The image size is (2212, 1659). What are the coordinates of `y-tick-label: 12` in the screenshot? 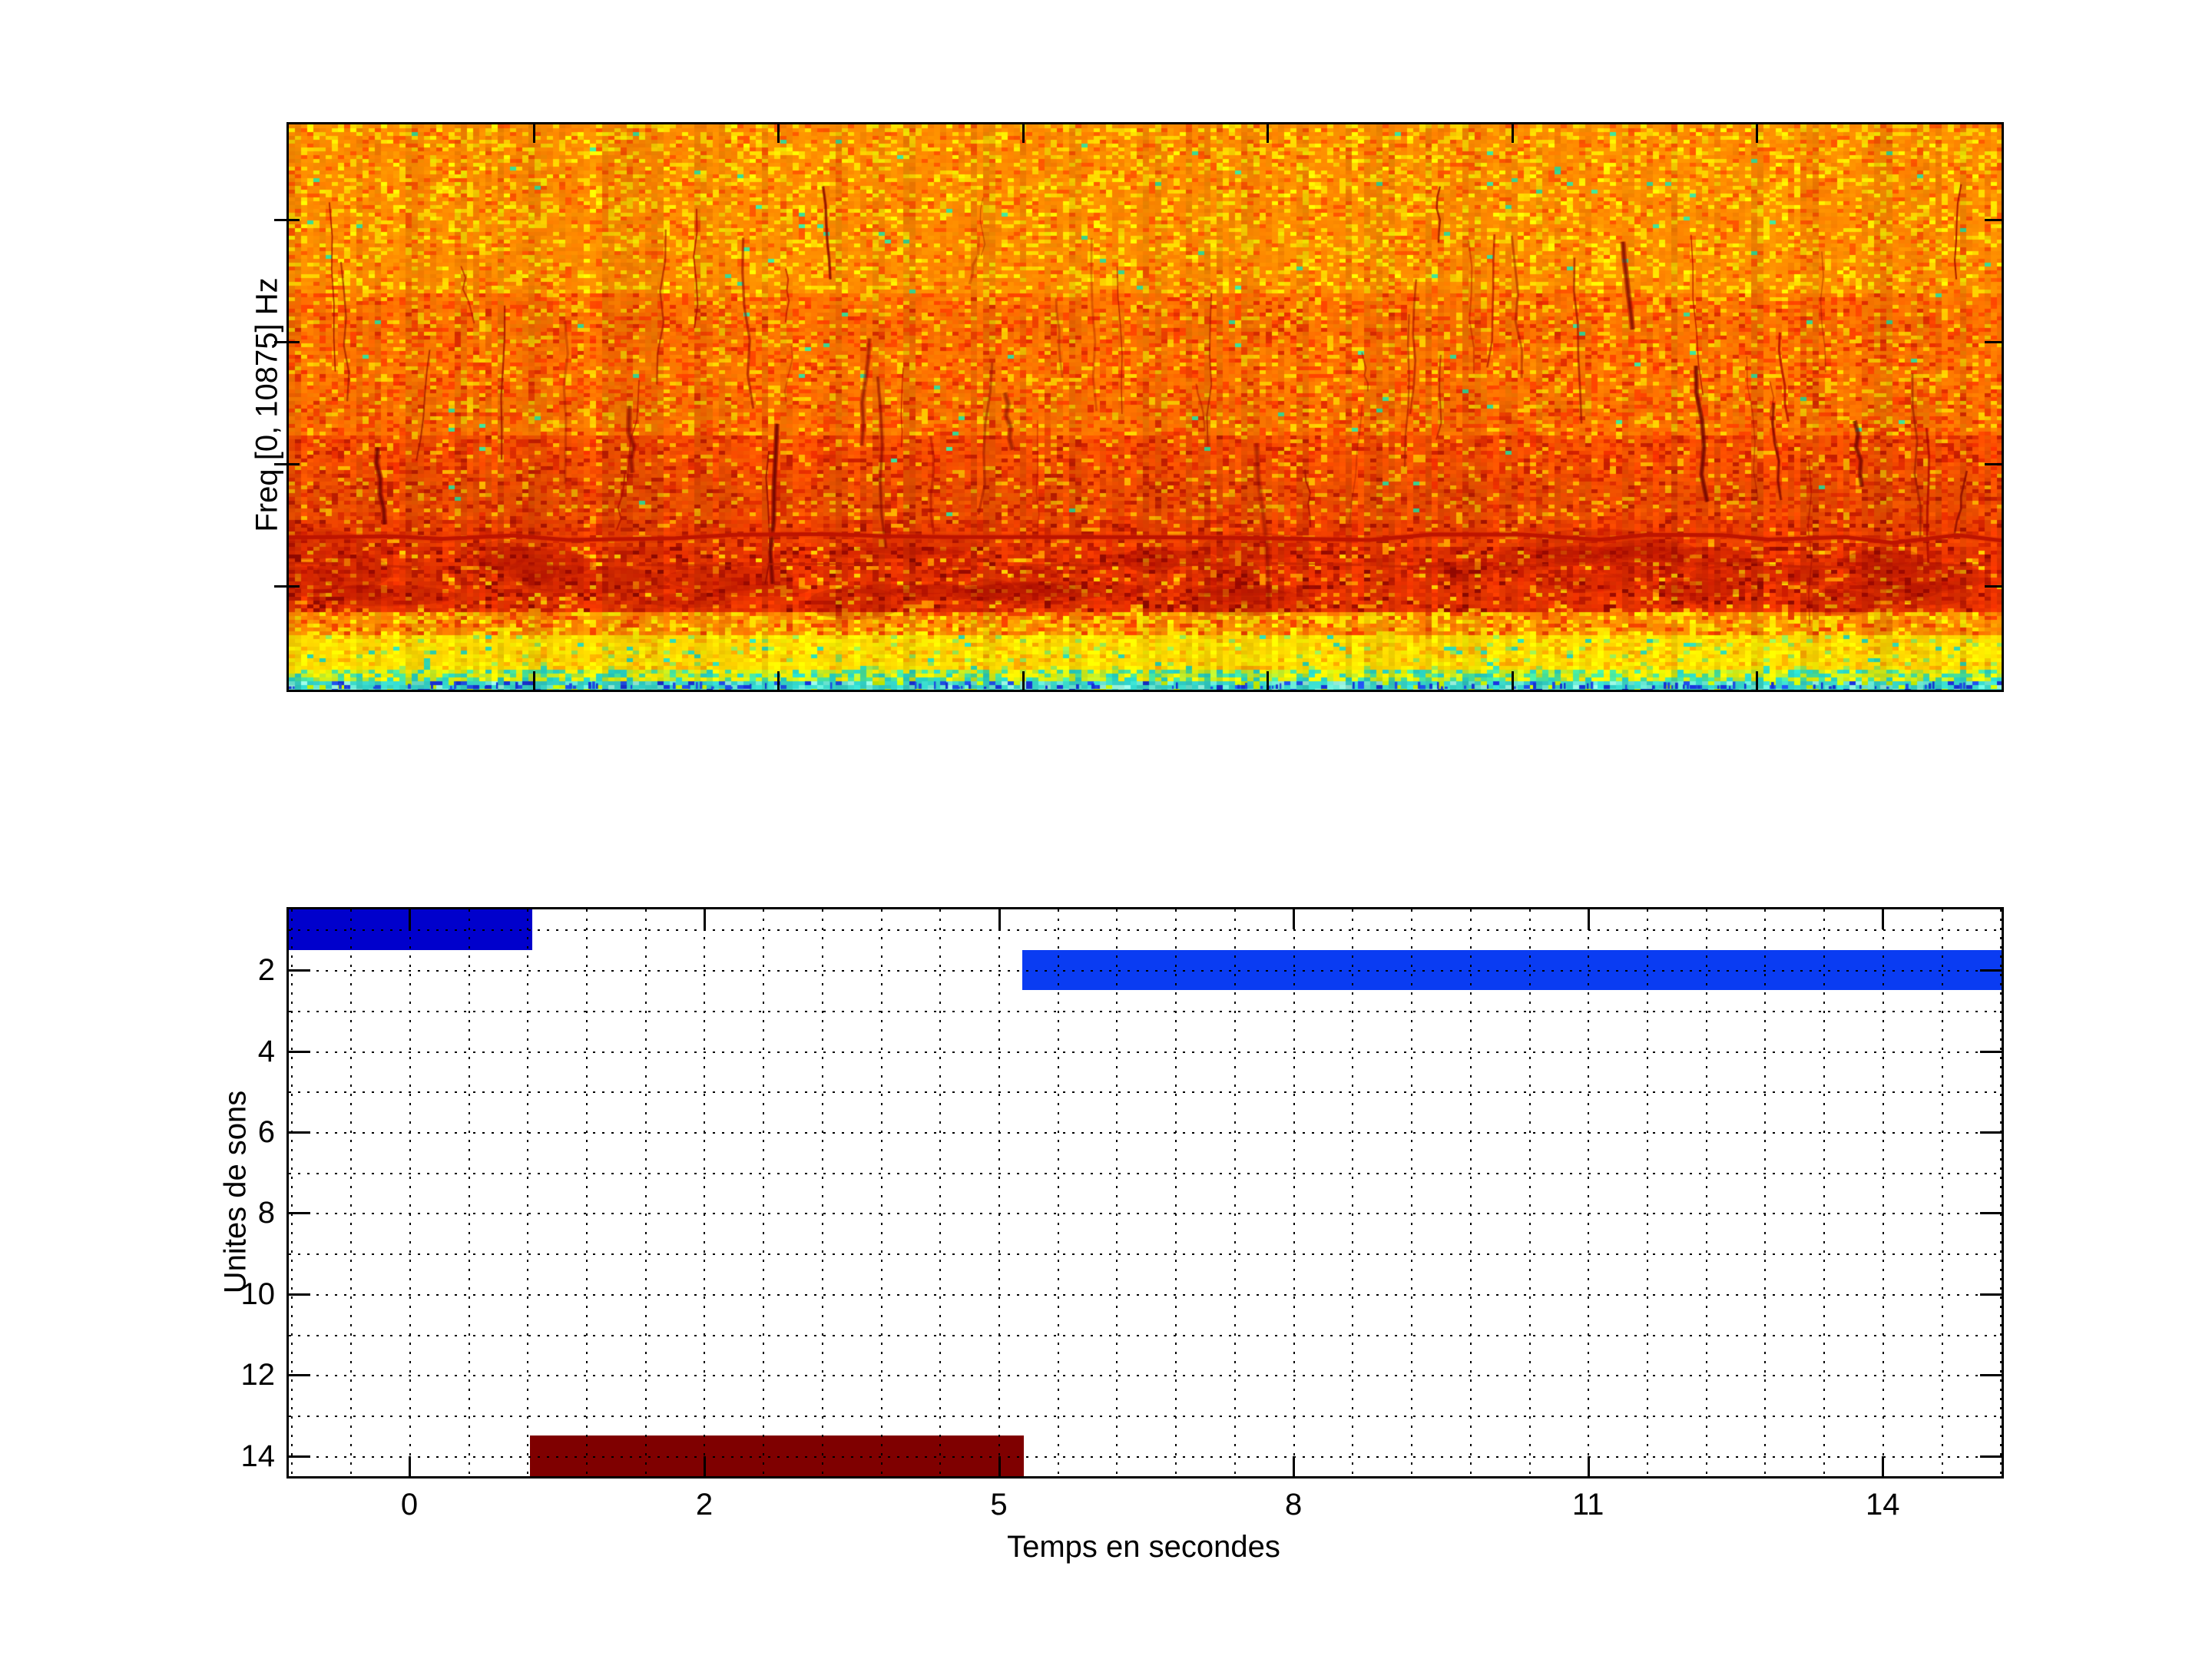 It's located at (258, 1375).